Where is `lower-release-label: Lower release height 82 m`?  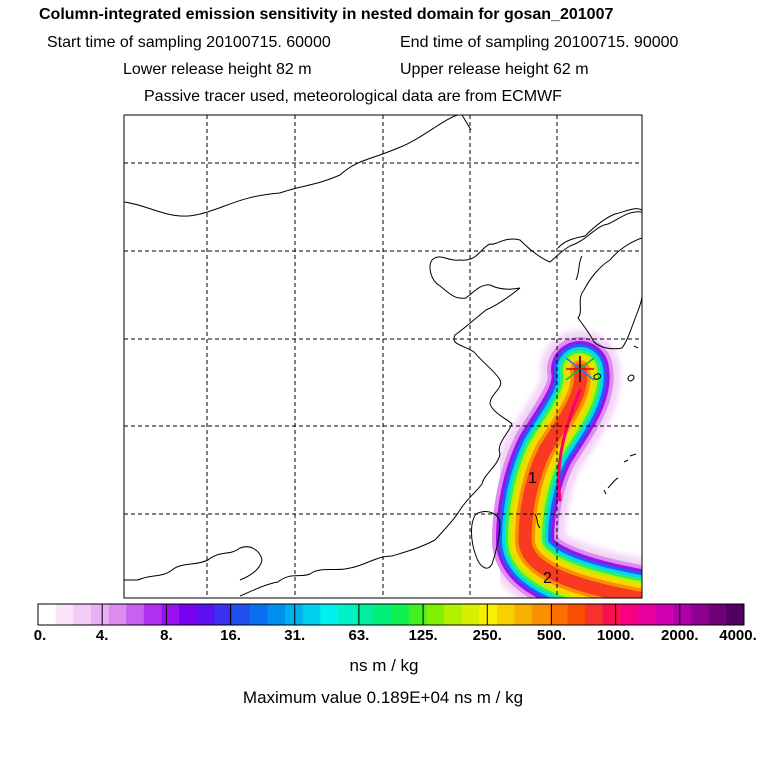
lower-release-label: Lower release height 82 m is located at coordinates (217, 69).